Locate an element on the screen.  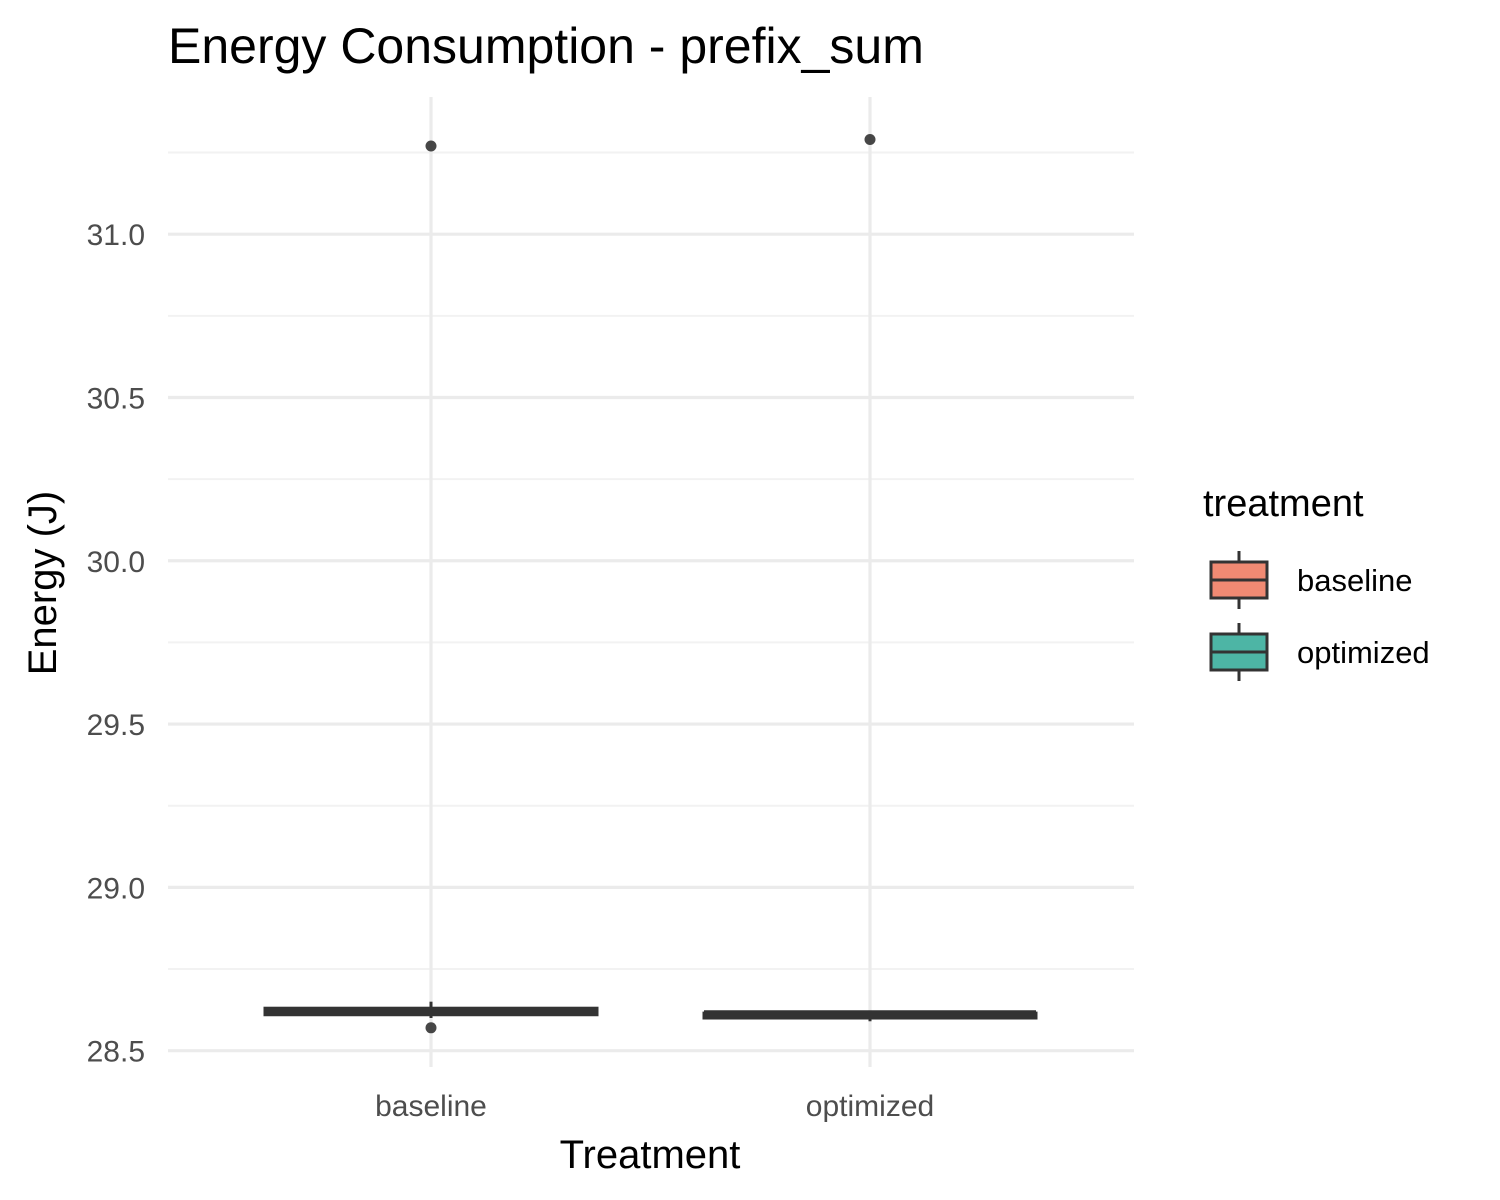
legend: treatment baseline optimized is located at coordinates (1316, 582).